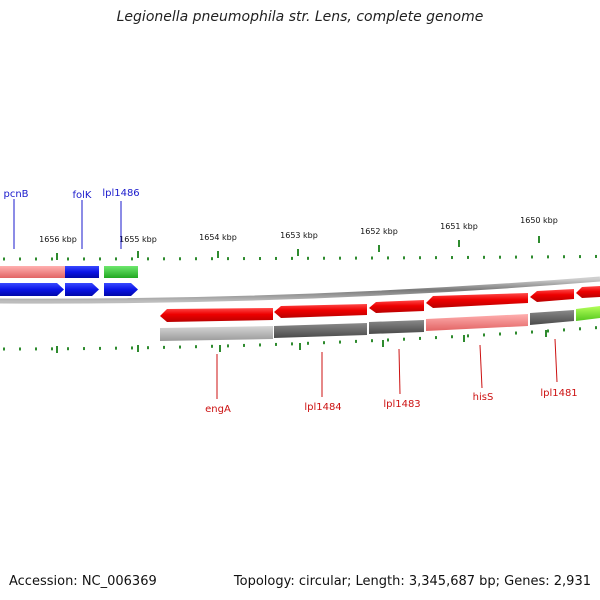 The image size is (600, 600). Describe the element at coordinates (379, 231) in the screenshot. I see `tick-label: 1652 kbp` at that location.